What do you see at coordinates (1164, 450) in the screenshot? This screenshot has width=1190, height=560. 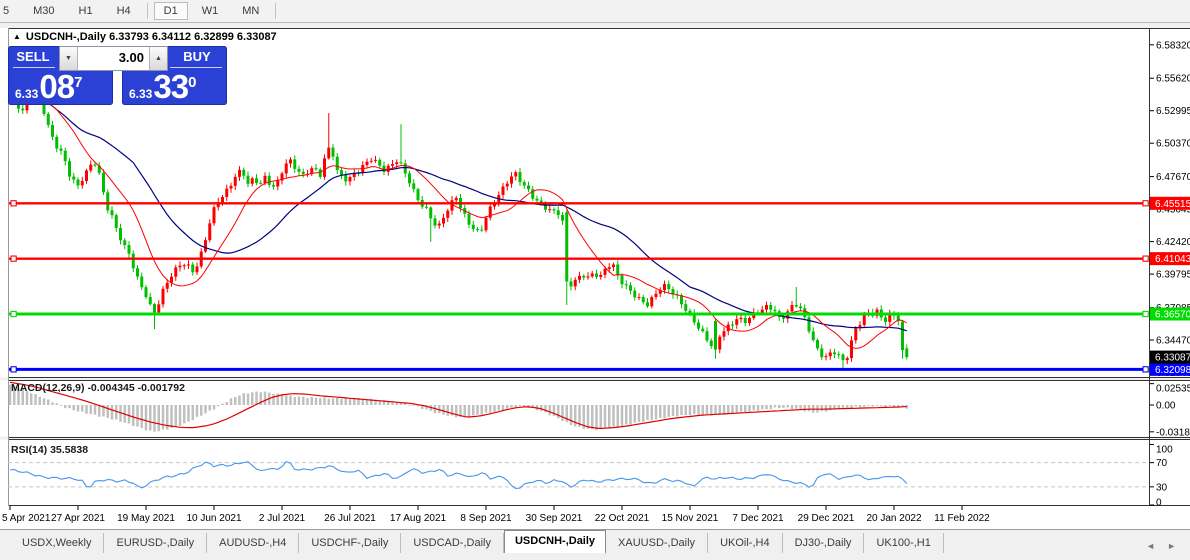 I see `svg-text: 100` at bounding box center [1164, 450].